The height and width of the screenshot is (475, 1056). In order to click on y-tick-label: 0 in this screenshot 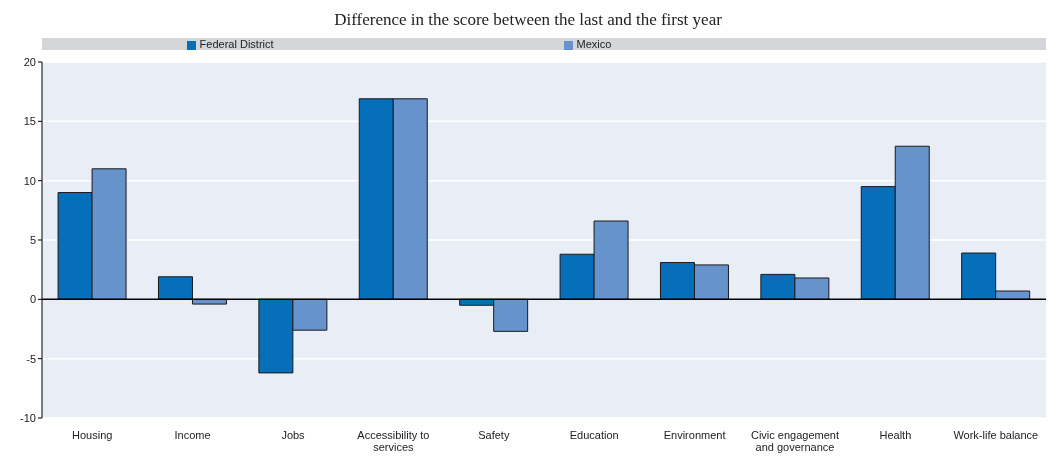, I will do `click(32, 299)`.